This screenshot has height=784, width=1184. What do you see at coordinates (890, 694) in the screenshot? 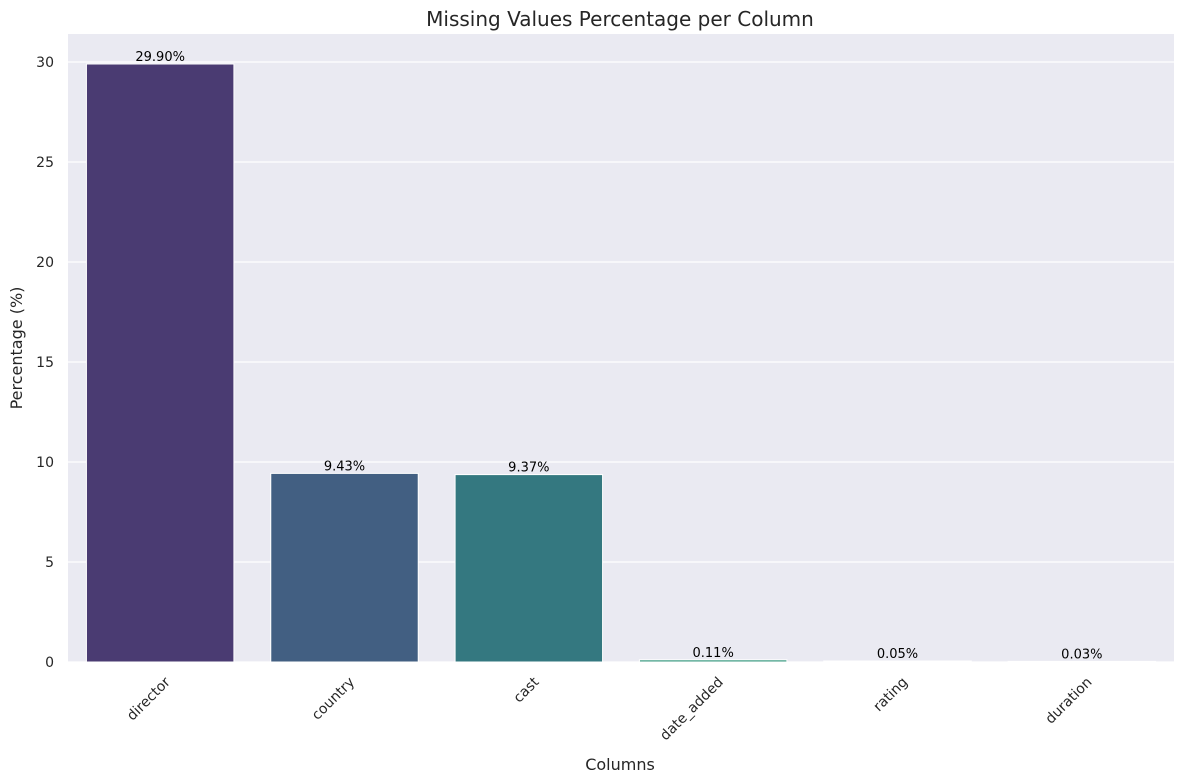
I see `x-tick-label: rating` at bounding box center [890, 694].